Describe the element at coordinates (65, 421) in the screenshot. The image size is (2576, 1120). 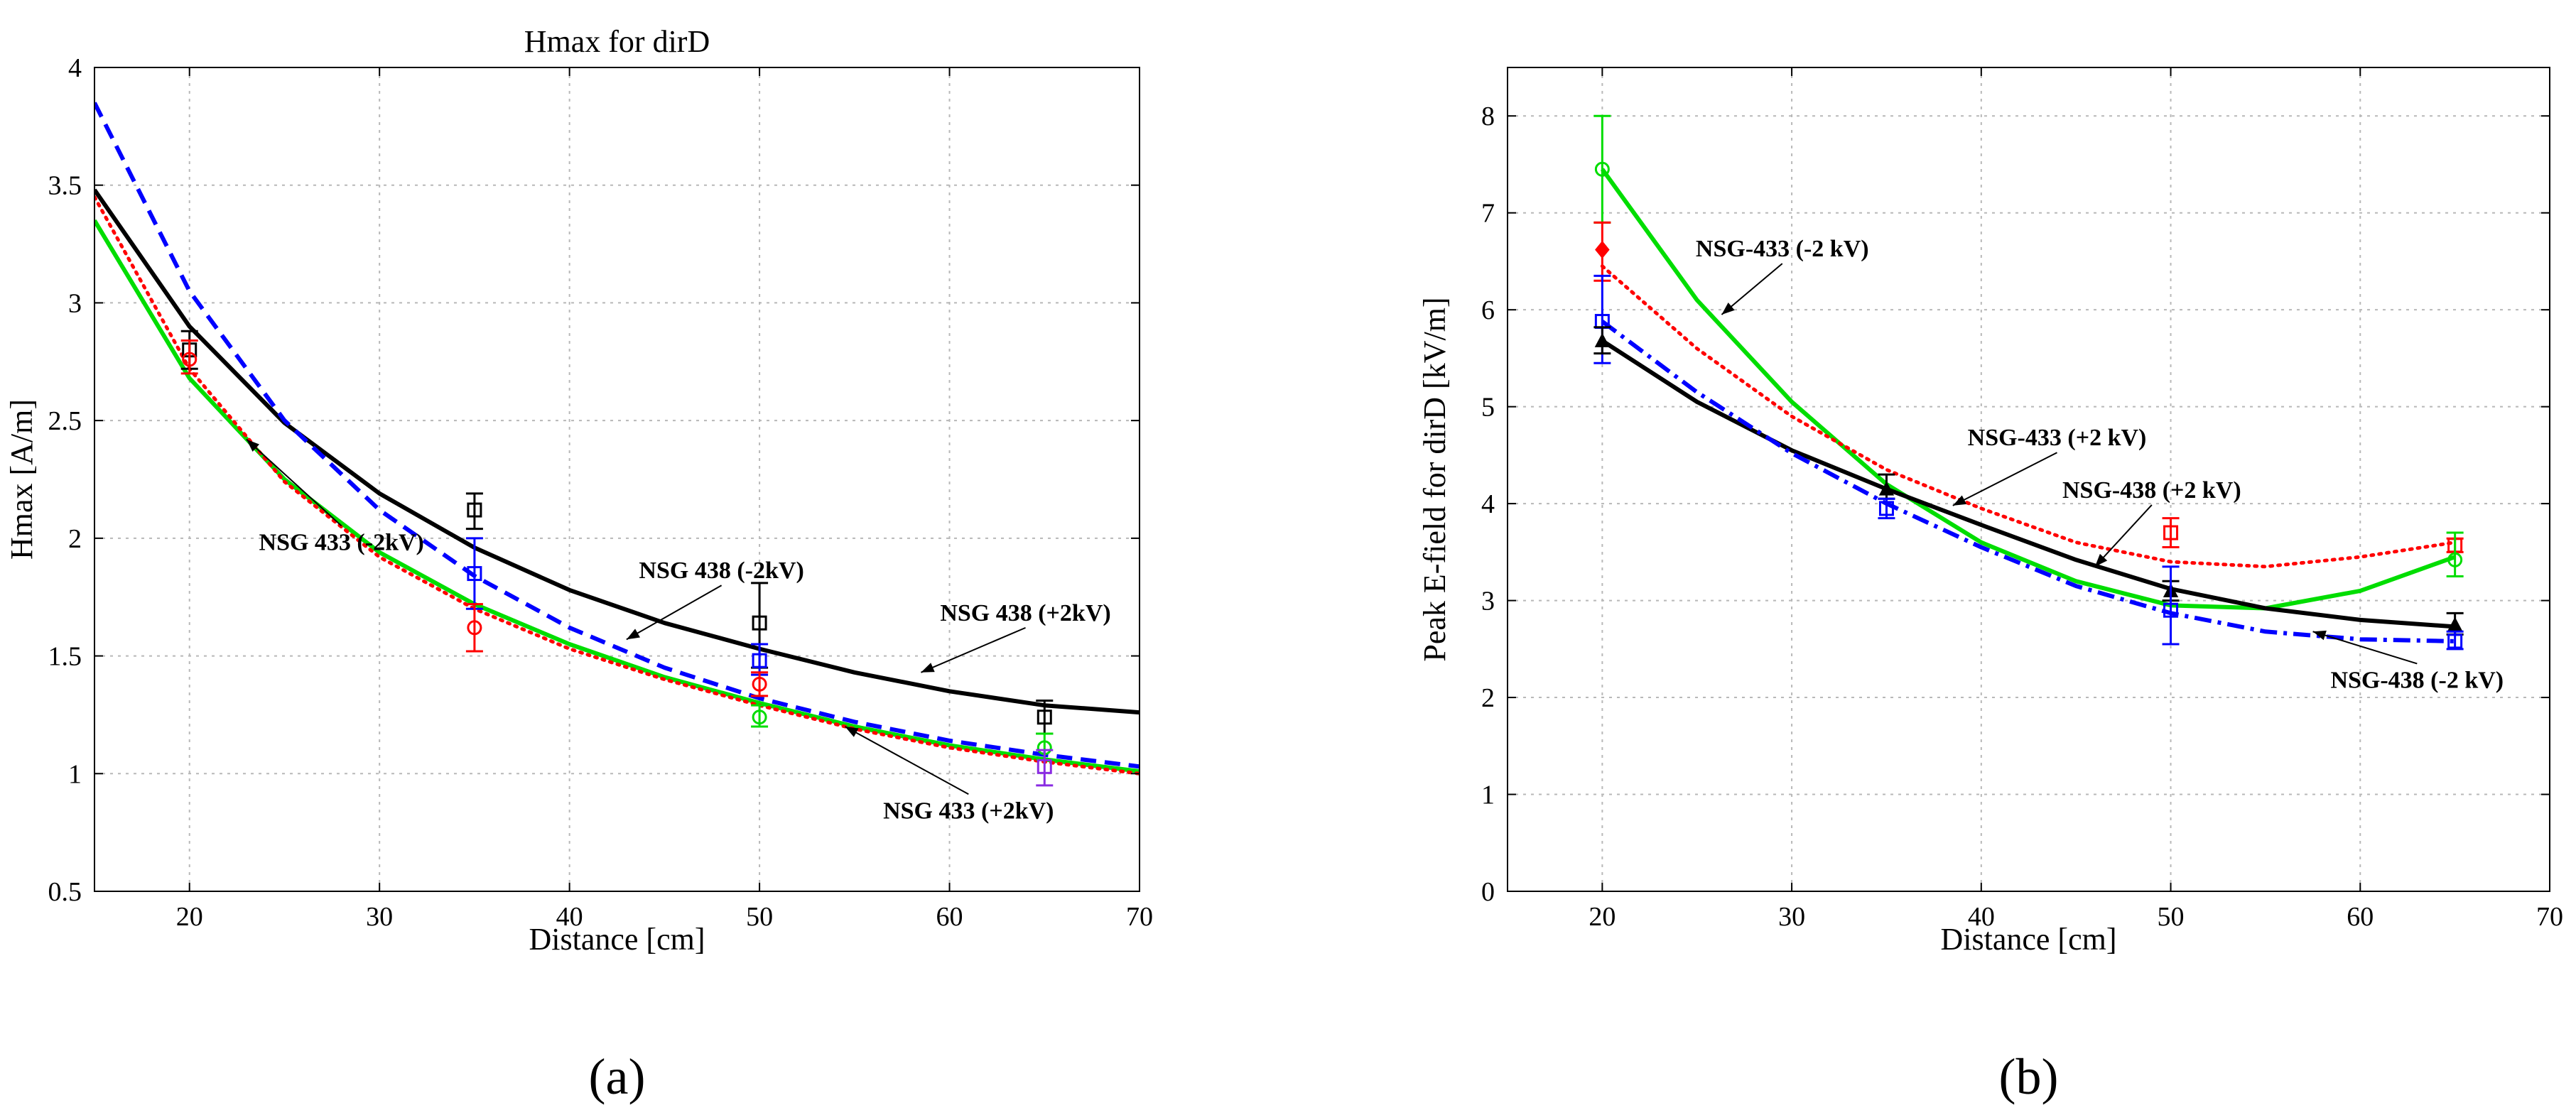
I see `y-tick-label: 2.5` at that location.